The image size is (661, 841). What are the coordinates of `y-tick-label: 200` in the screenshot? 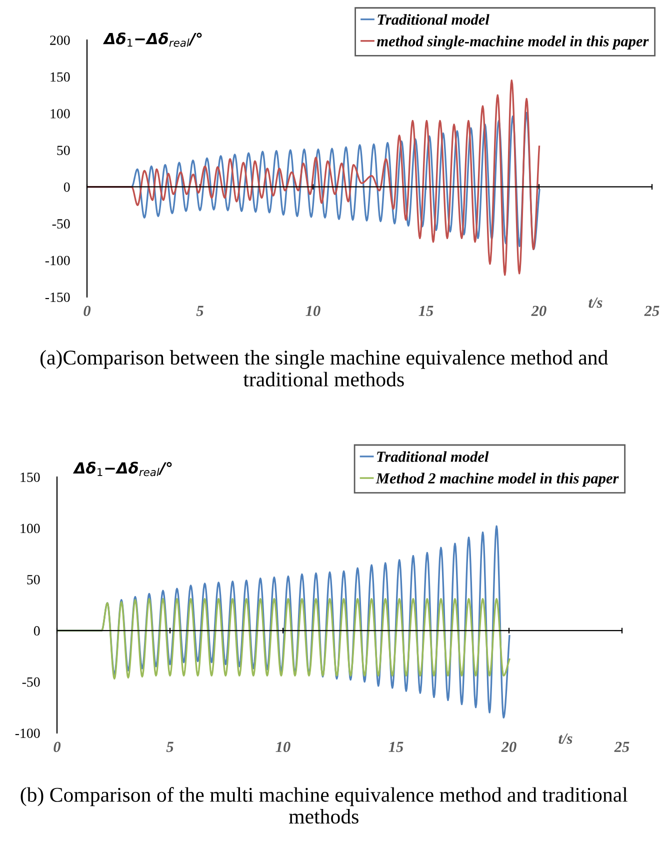 It's located at (60, 40).